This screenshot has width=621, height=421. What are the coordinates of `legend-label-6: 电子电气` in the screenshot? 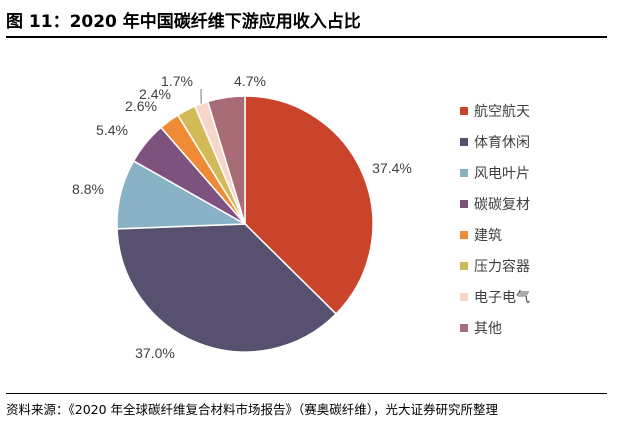 It's located at (502, 298).